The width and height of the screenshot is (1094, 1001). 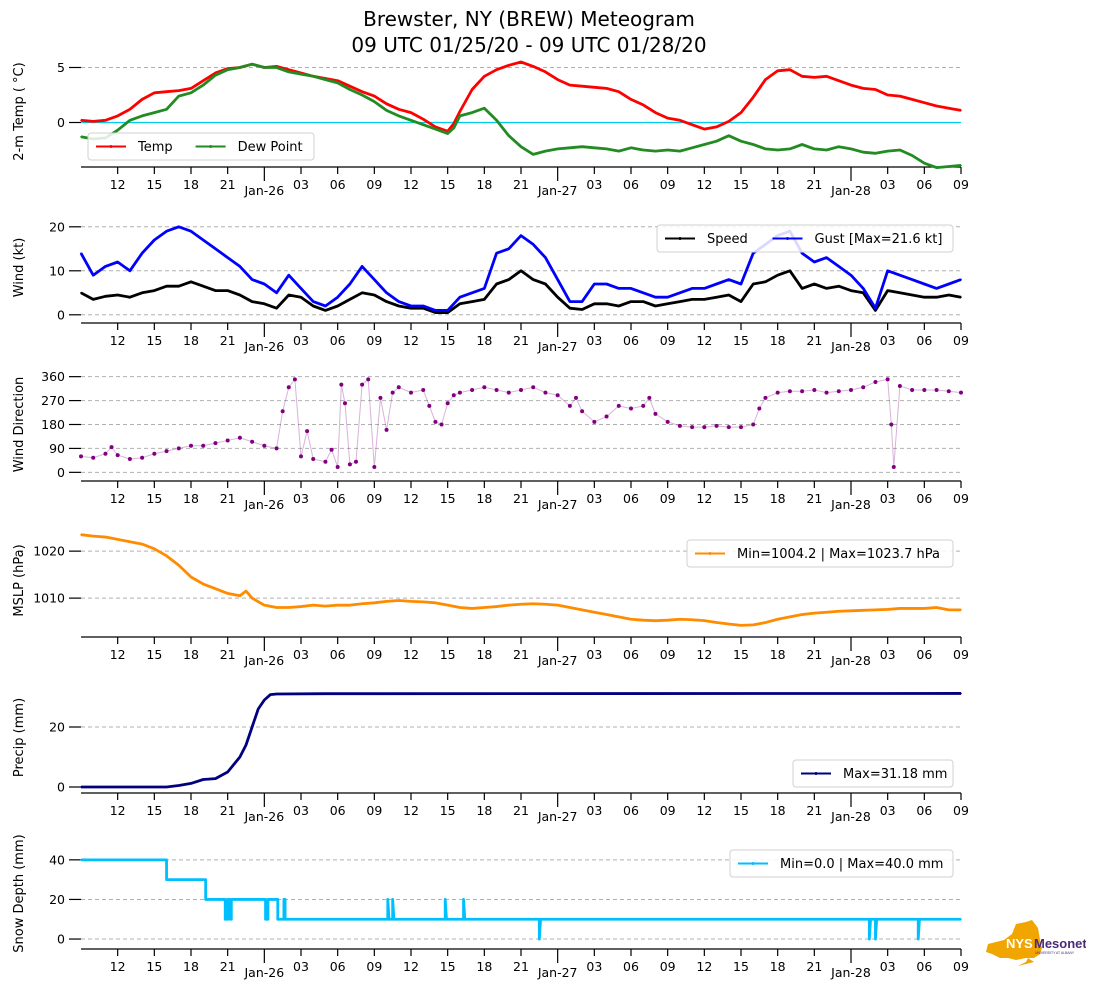 What do you see at coordinates (49, 551) in the screenshot?
I see `y-tick-label: 1020` at bounding box center [49, 551].